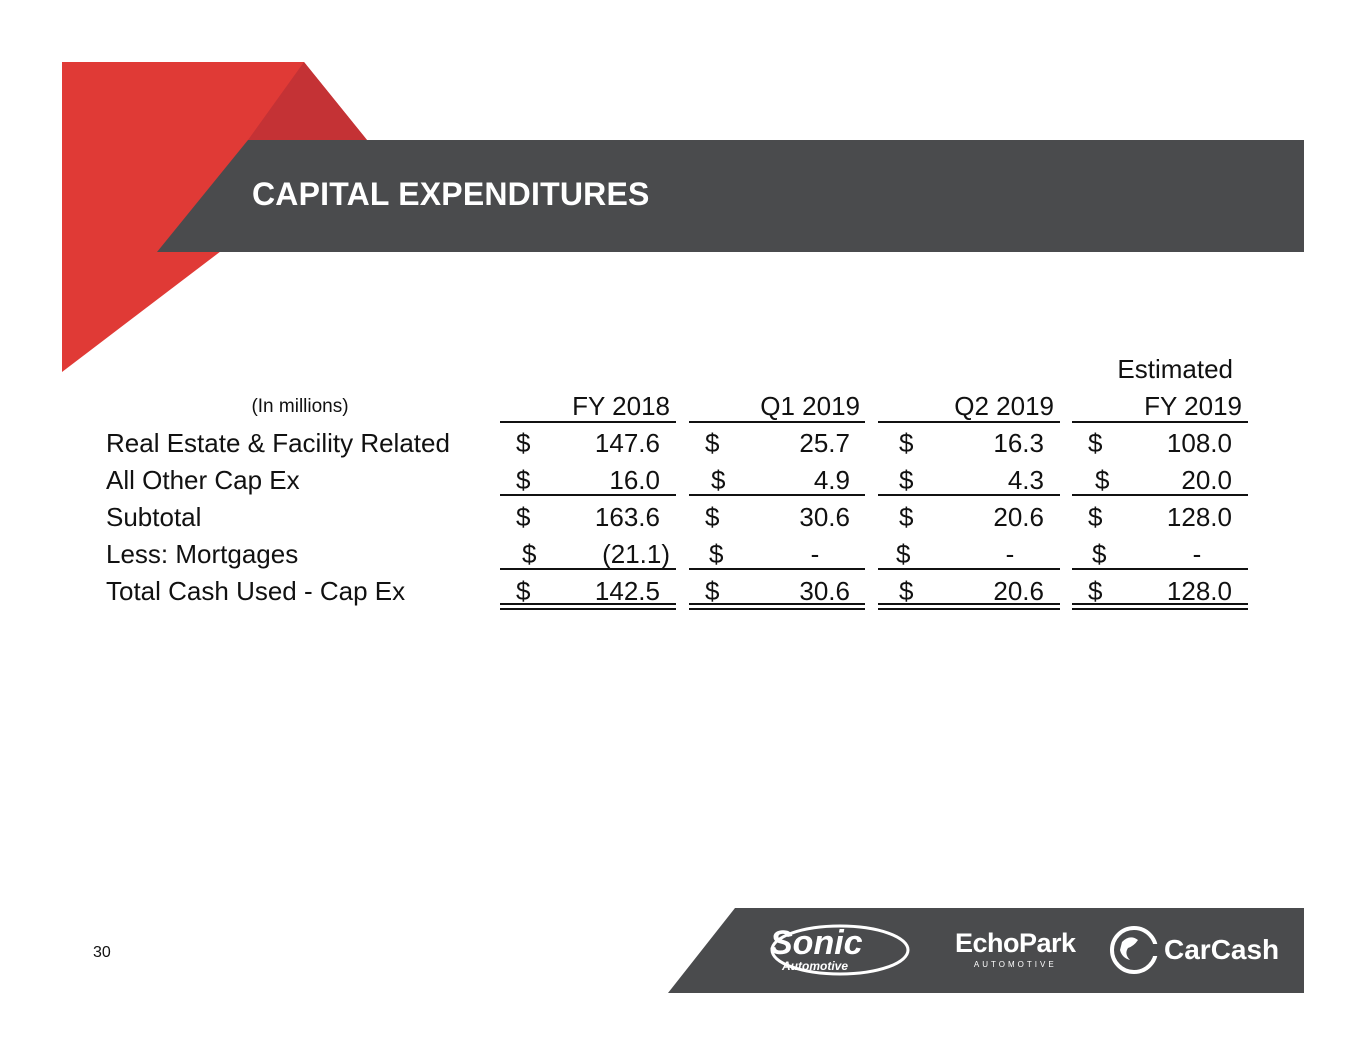  I want to click on table-cell: 16.3, so click(1018, 443).